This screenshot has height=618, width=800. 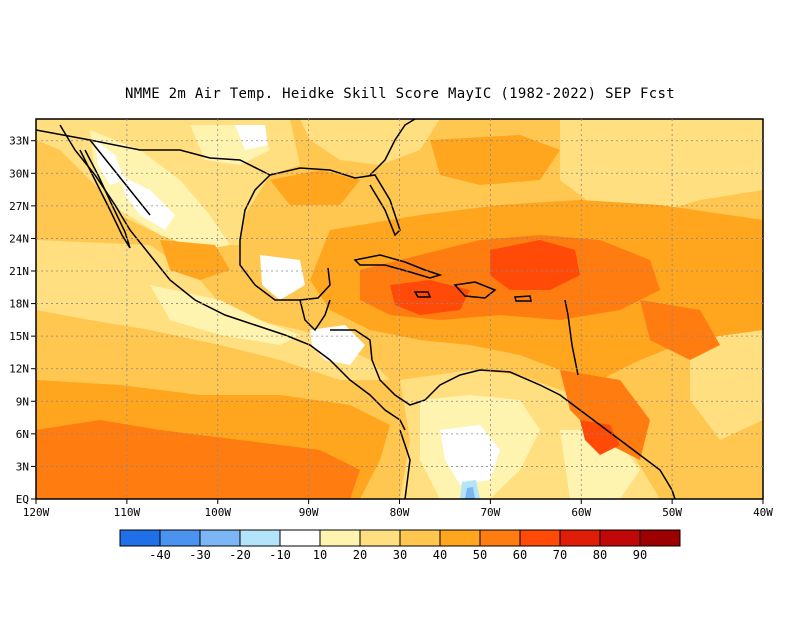 I want to click on mexico-gulf-coast, so click(x=285, y=237).